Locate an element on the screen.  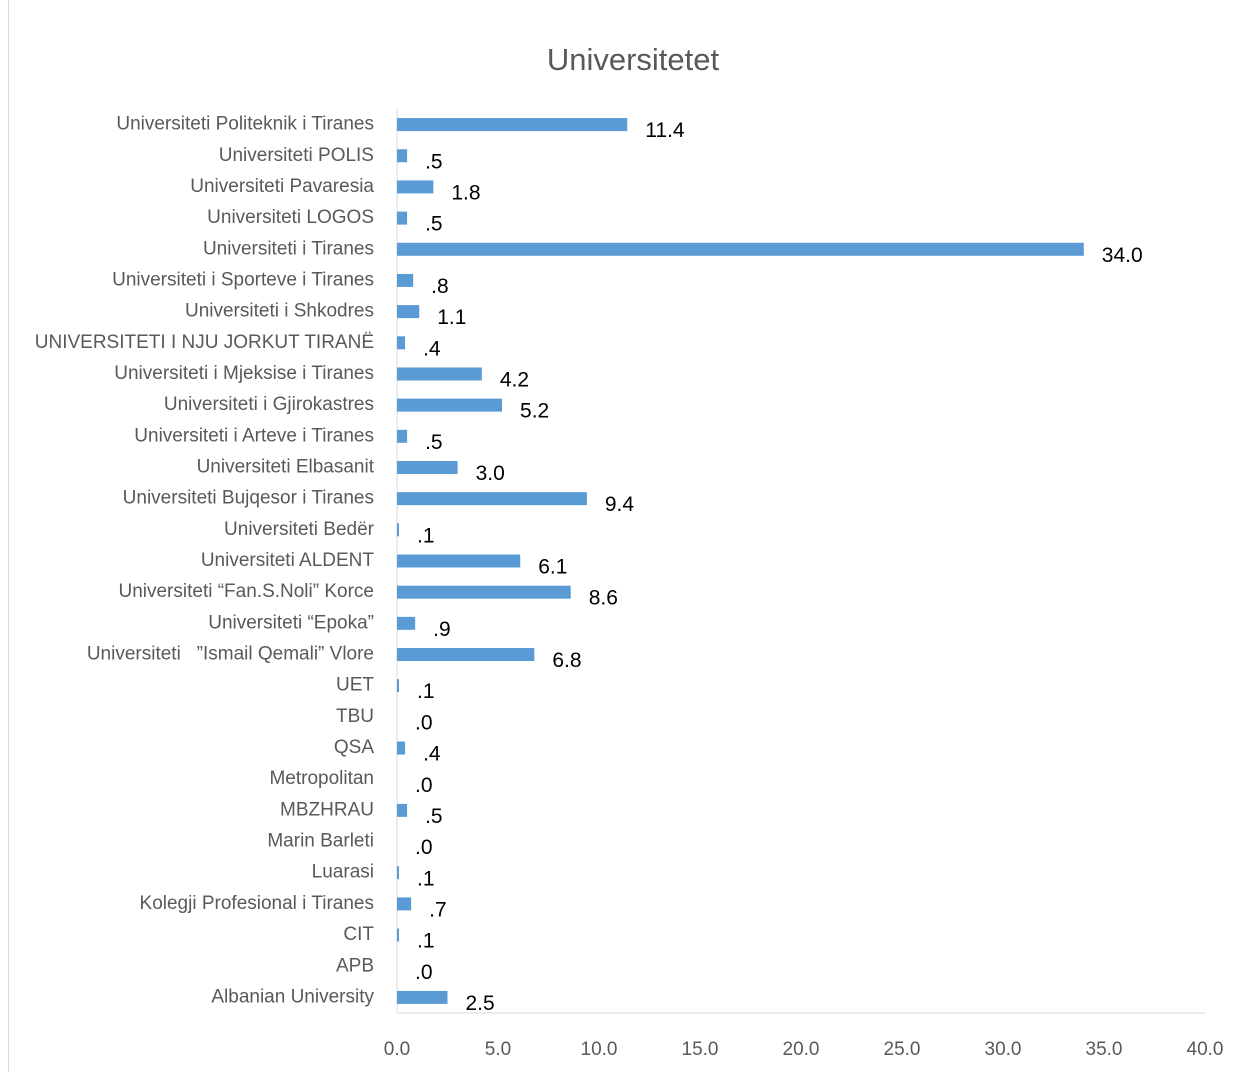
x-tick-label: 15.0 is located at coordinates (700, 1049).